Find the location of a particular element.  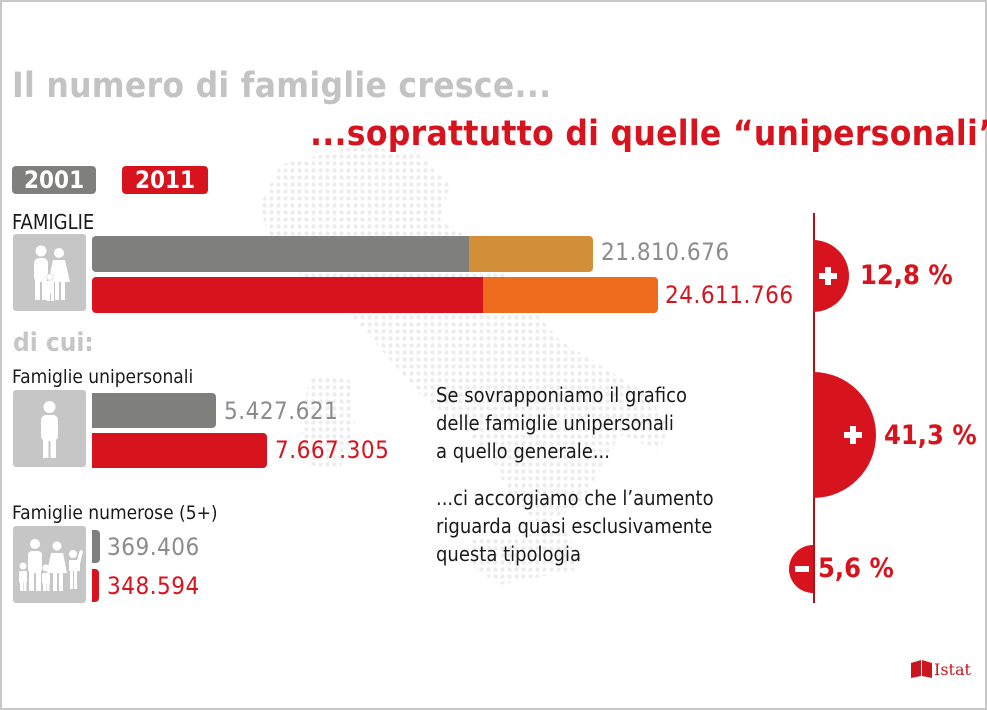

note-line-6: questa tipologia is located at coordinates (509, 554).